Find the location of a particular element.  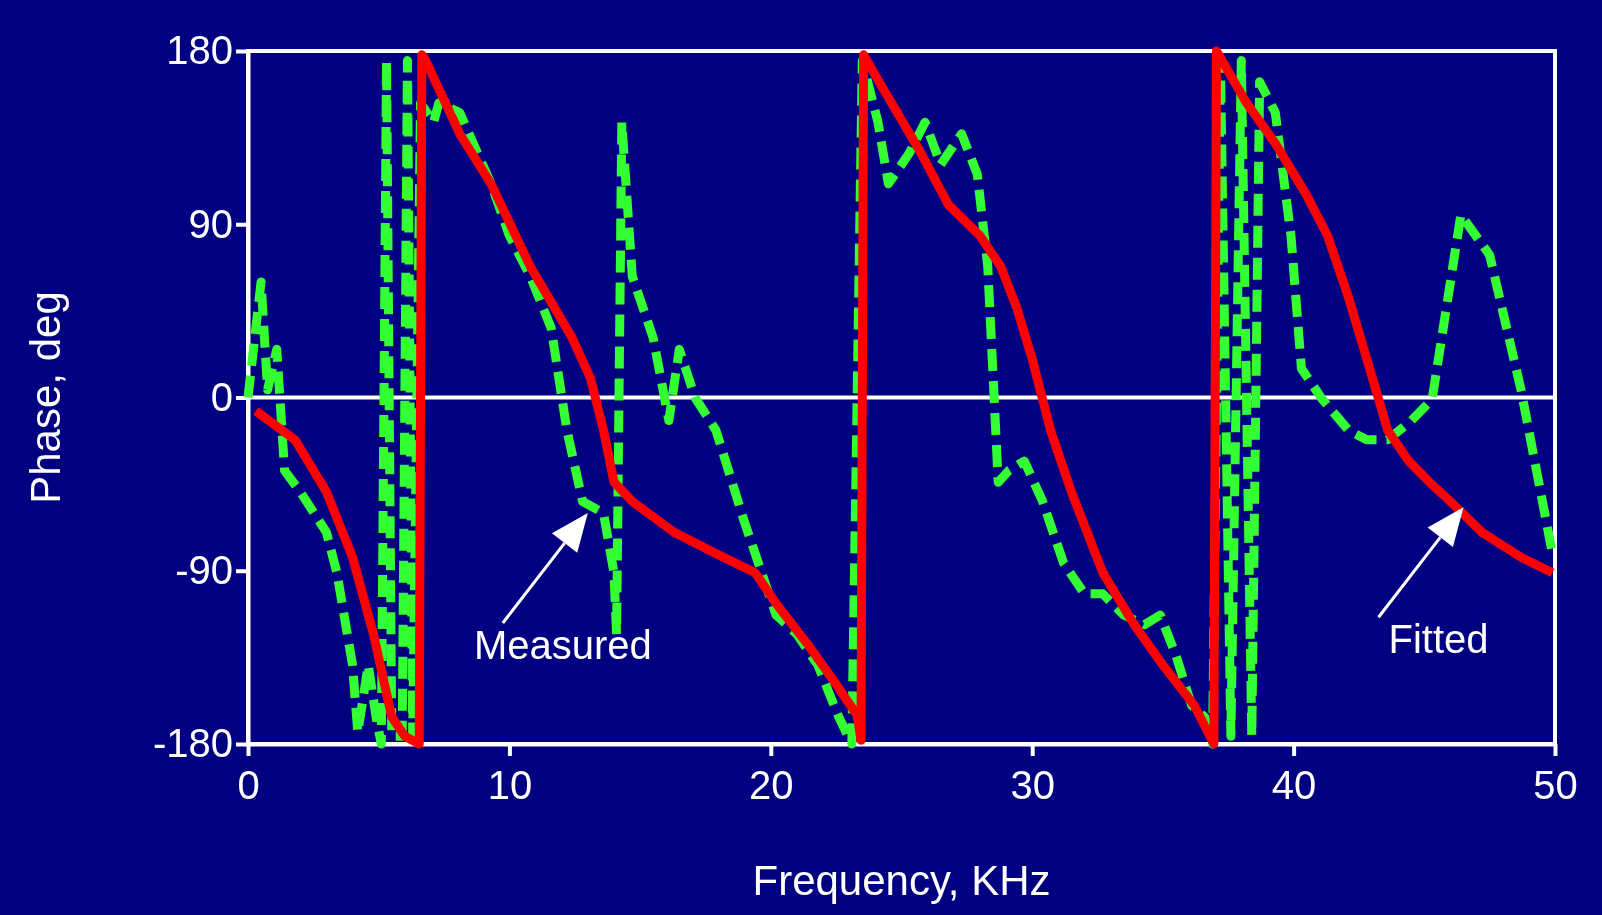

y-tick-label: 90 is located at coordinates (210, 223).